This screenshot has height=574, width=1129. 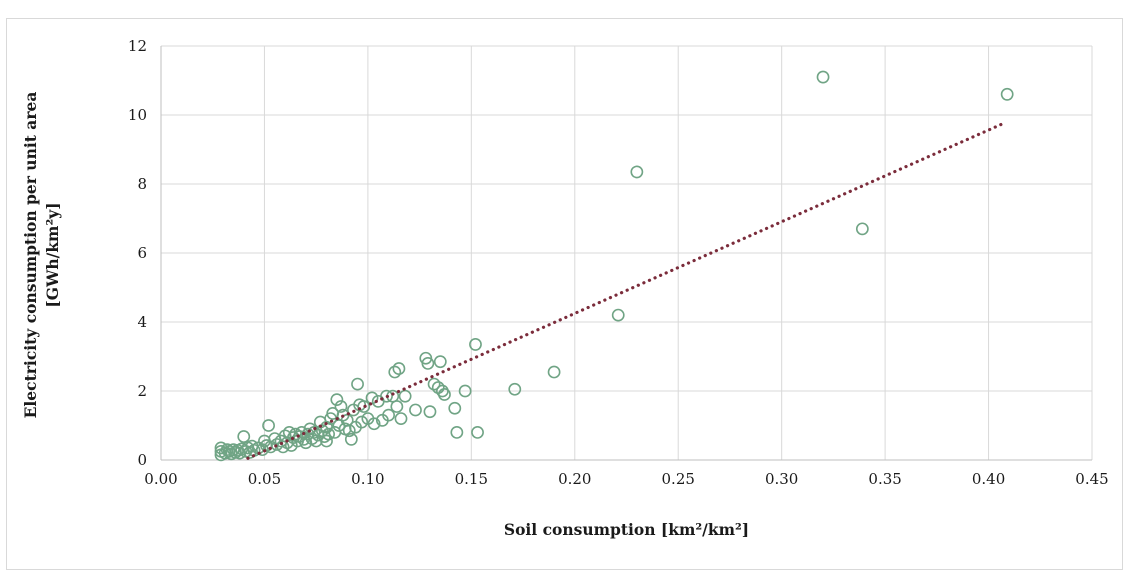 What do you see at coordinates (137, 115) in the screenshot?
I see `y-tick-label: 10` at bounding box center [137, 115].